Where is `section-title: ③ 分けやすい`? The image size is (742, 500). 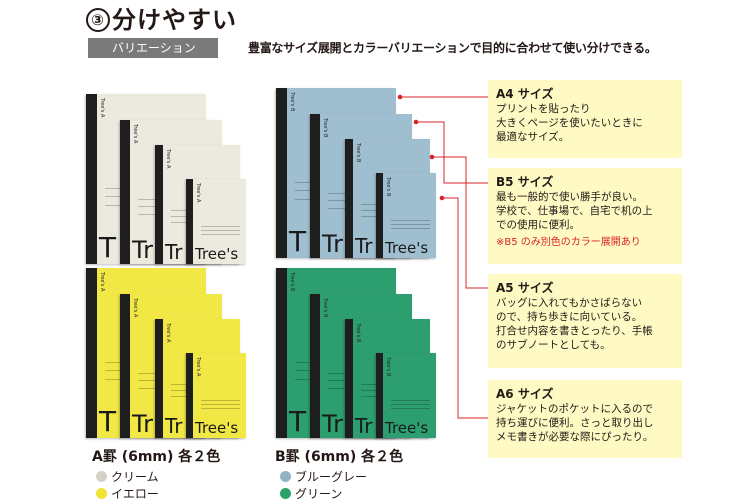
section-title: ③ 分けやすい is located at coordinates (161, 17).